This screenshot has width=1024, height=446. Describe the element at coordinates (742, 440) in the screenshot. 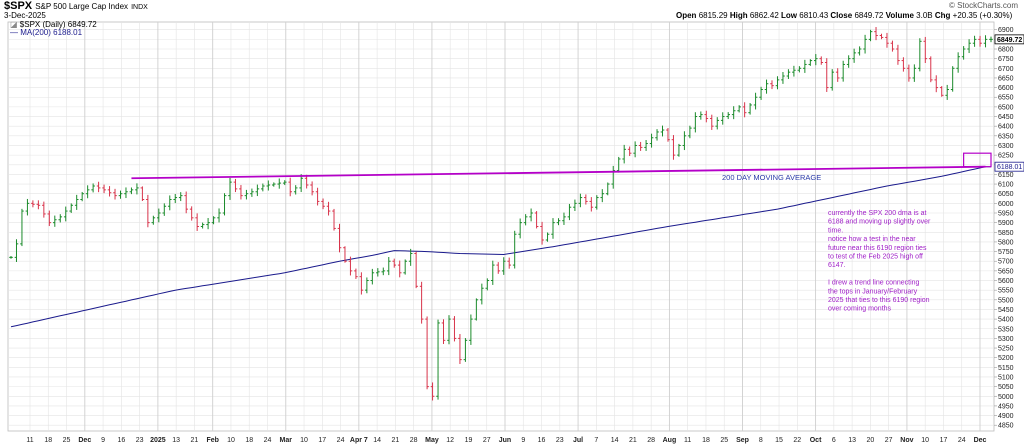

I see `x-tick-label: Sep` at that location.